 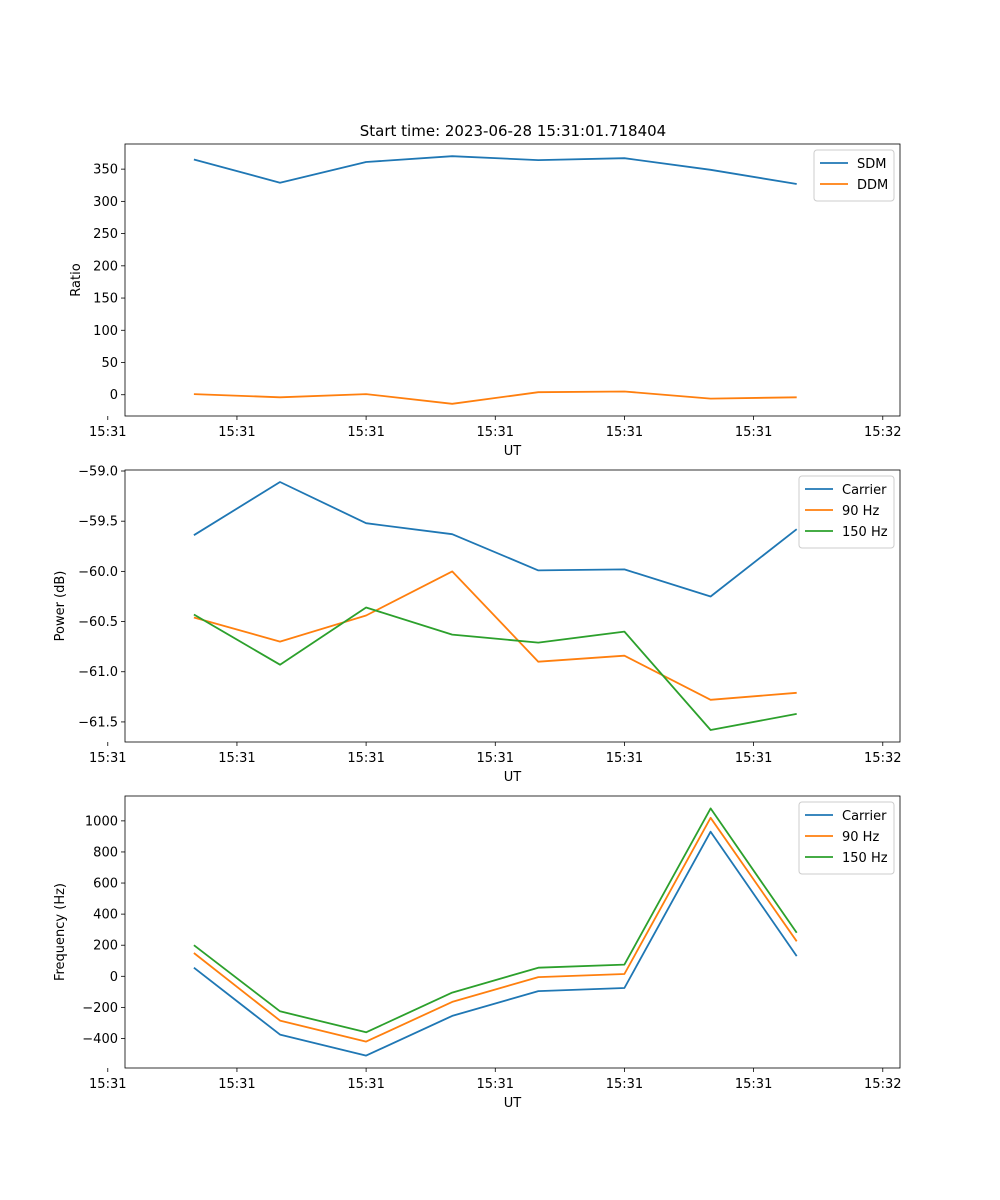 I want to click on y-tick-label: −200, so click(x=100, y=1008).